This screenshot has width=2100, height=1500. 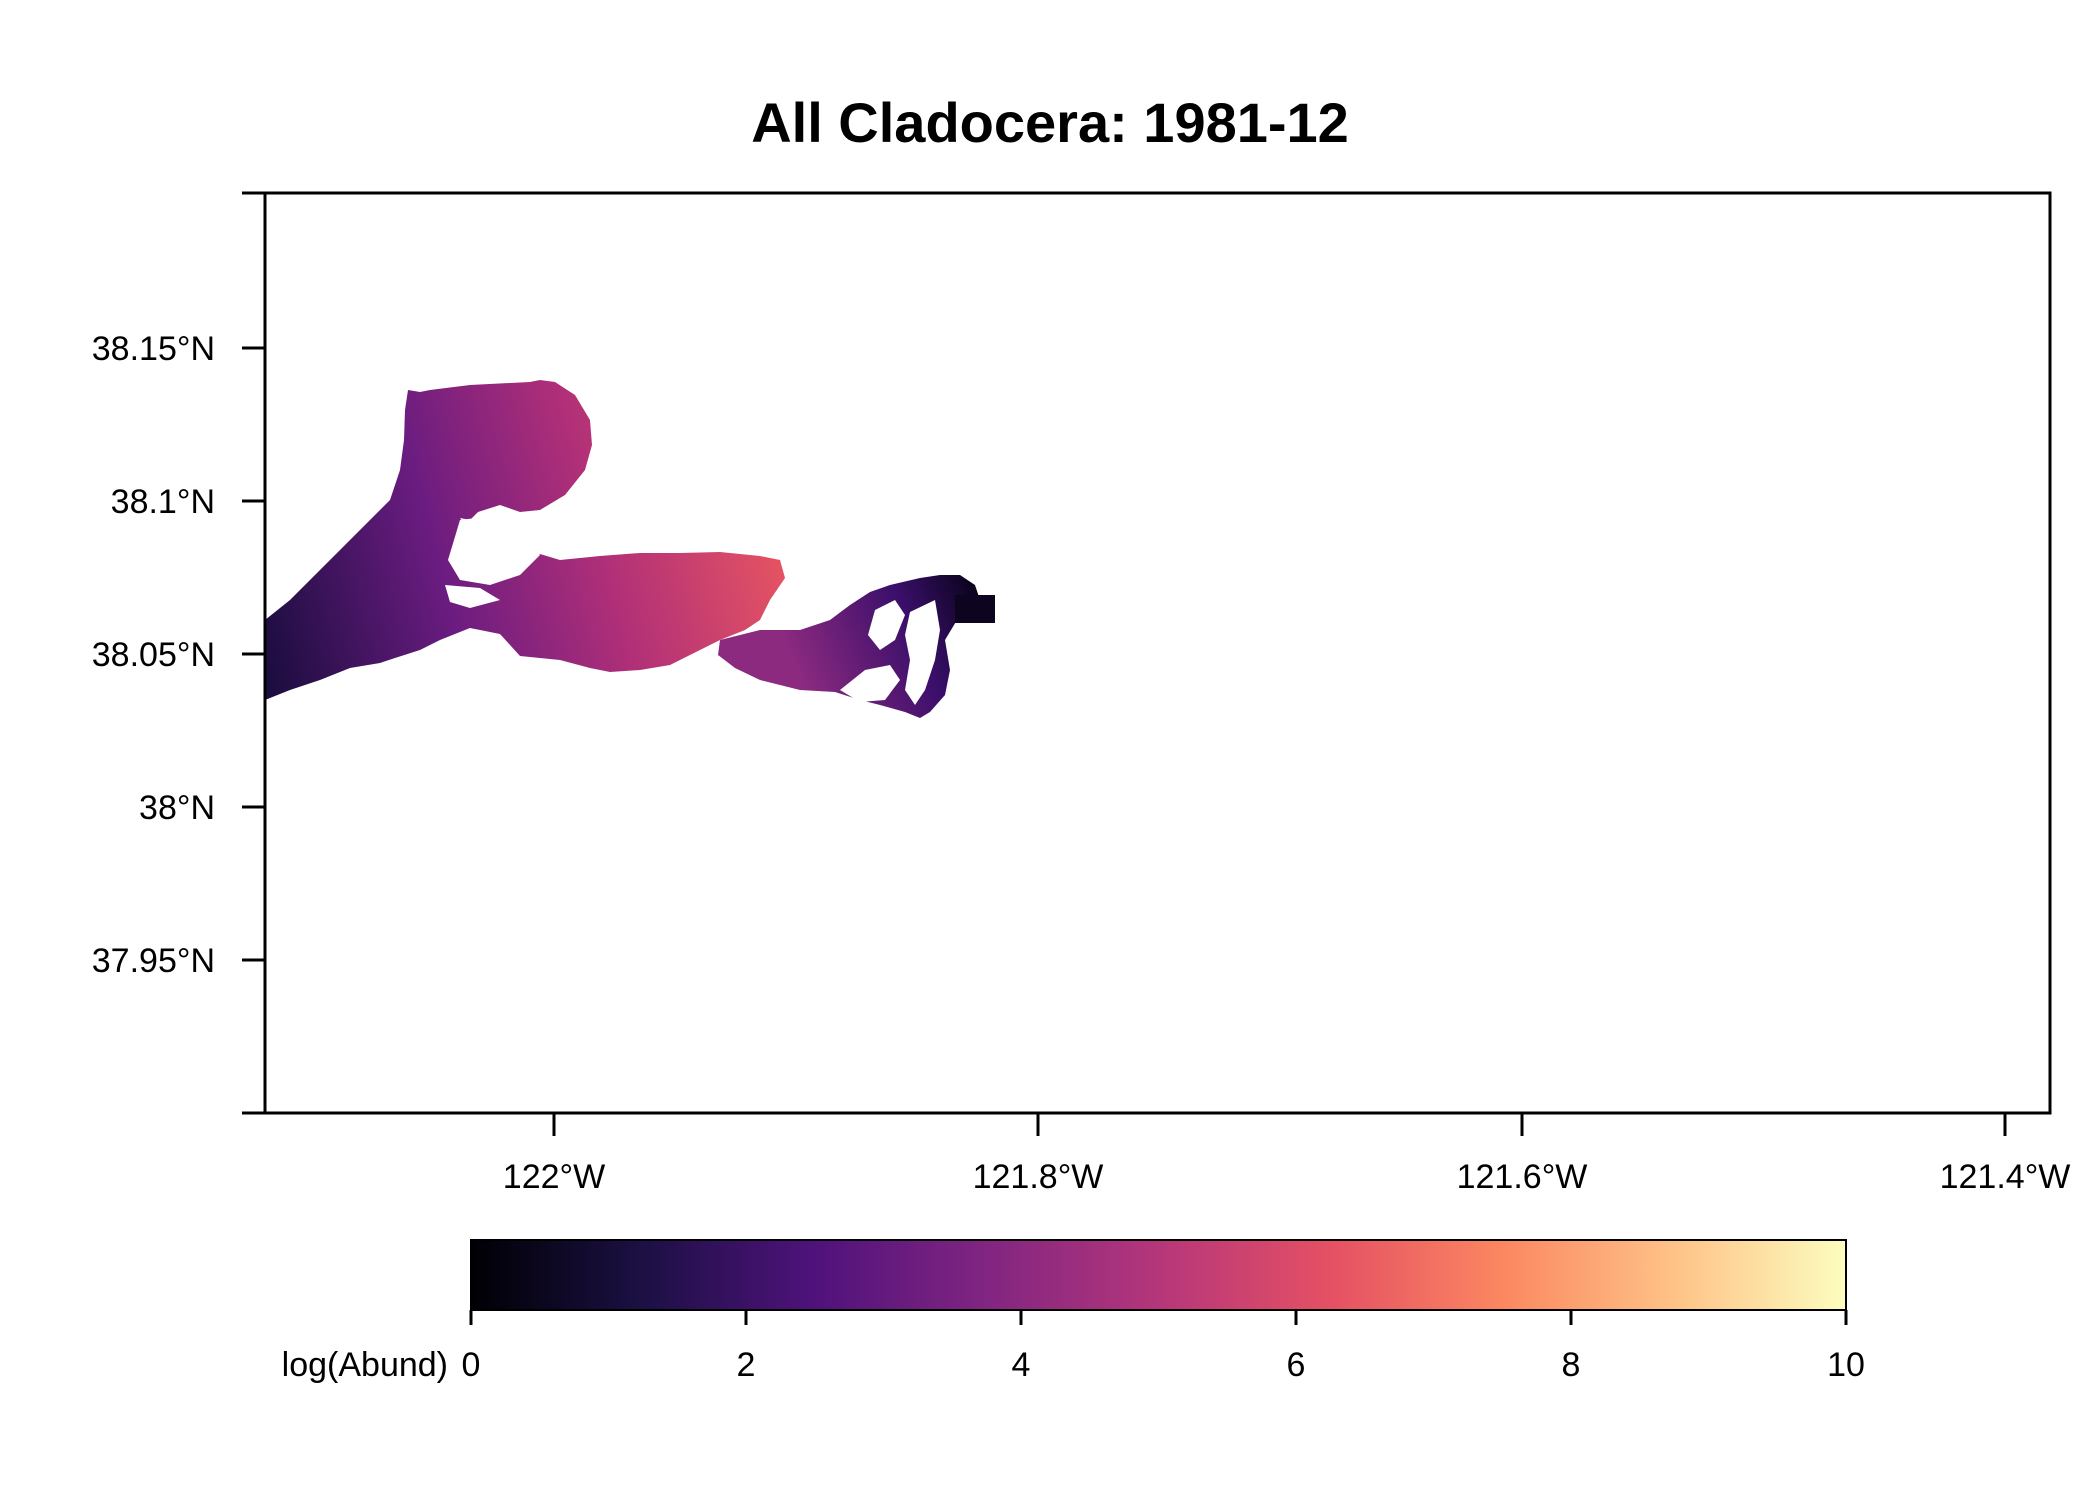 What do you see at coordinates (922, 652) in the screenshot?
I see `honker-island-cutout` at bounding box center [922, 652].